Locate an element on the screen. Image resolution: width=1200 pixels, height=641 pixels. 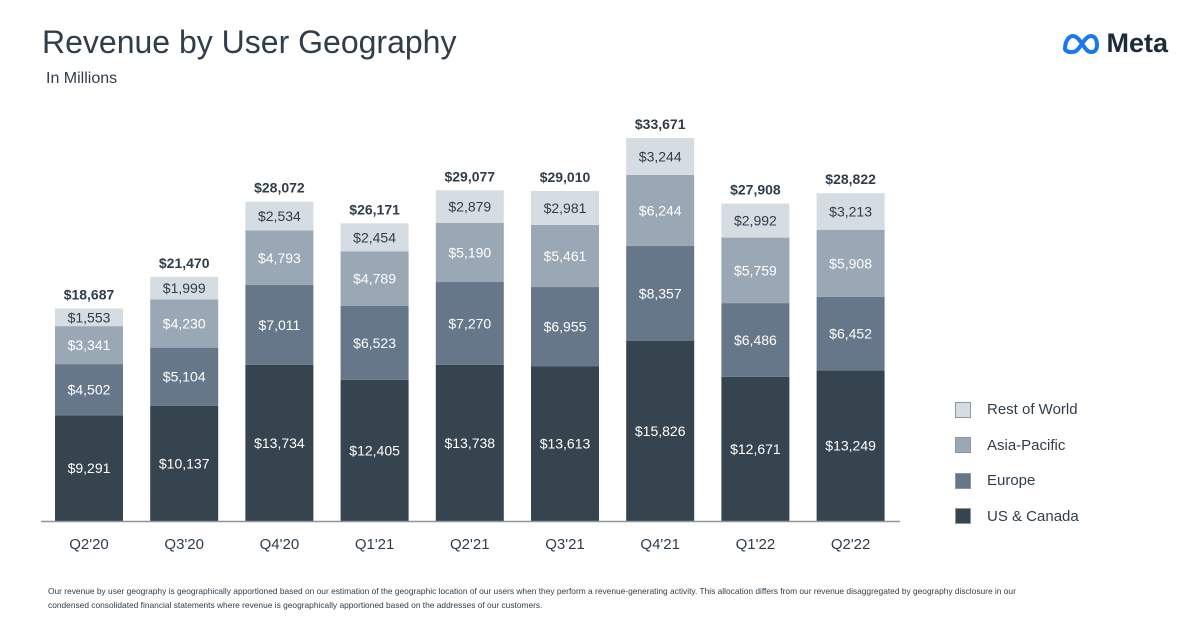
legend-swatch-europe is located at coordinates (963, 480).